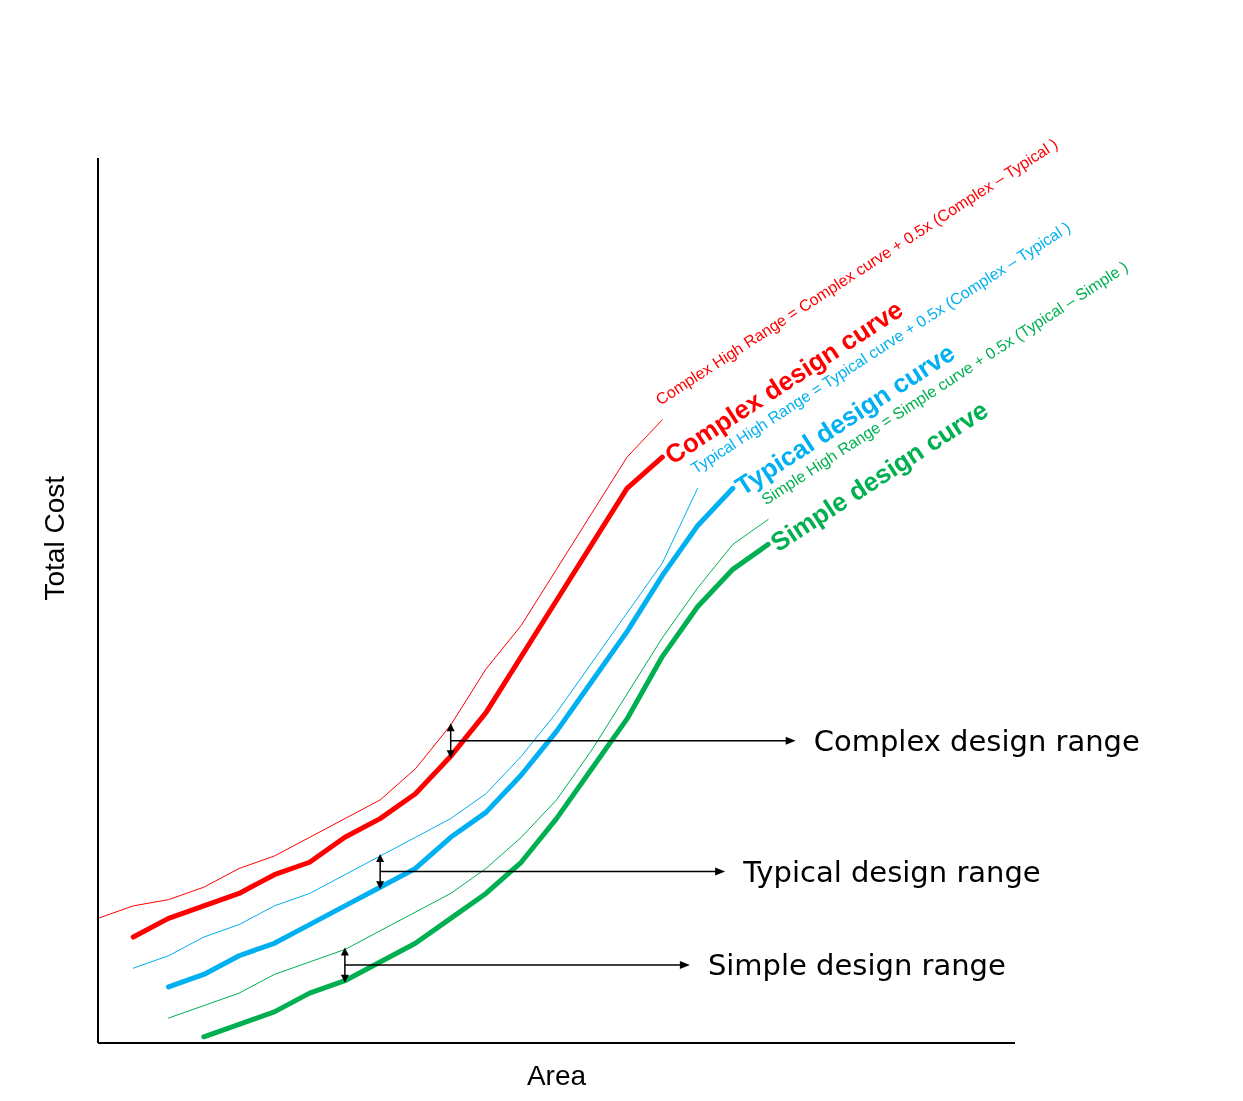 The width and height of the screenshot is (1243, 1101). What do you see at coordinates (856, 965) in the screenshot?
I see `annotation: Simple design range` at bounding box center [856, 965].